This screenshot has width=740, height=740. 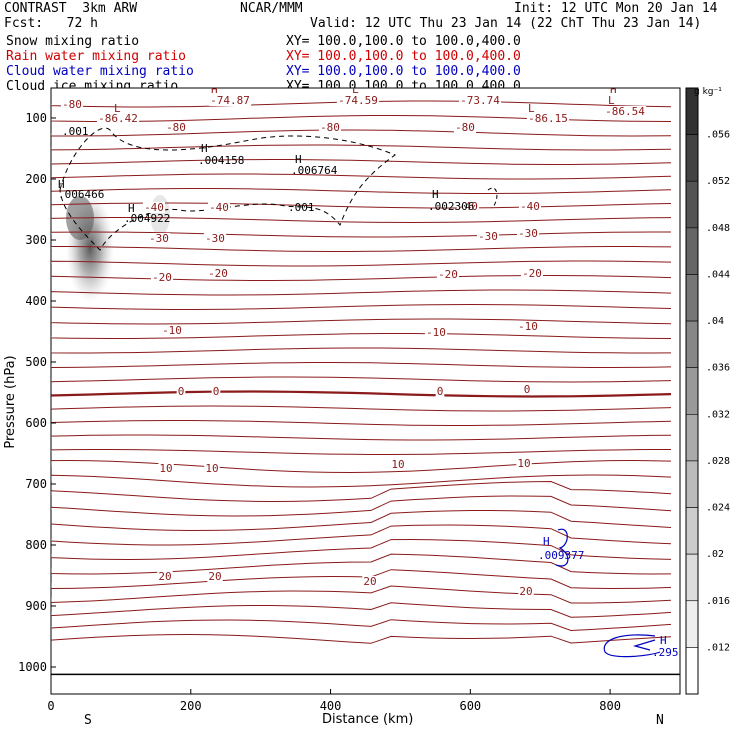 I want to click on colorbar-tick-label: .024, so click(x=718, y=508).